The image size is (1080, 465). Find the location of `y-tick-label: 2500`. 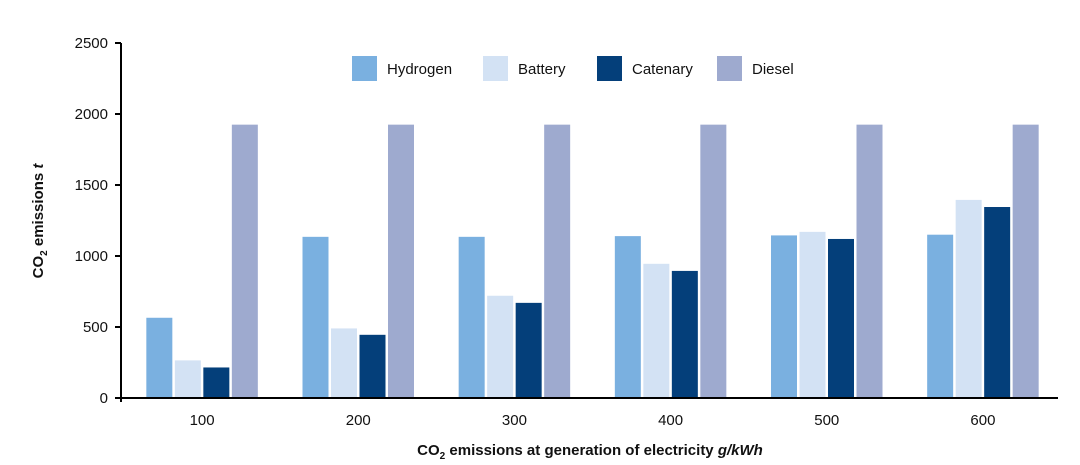

y-tick-label: 2500 is located at coordinates (91, 43).